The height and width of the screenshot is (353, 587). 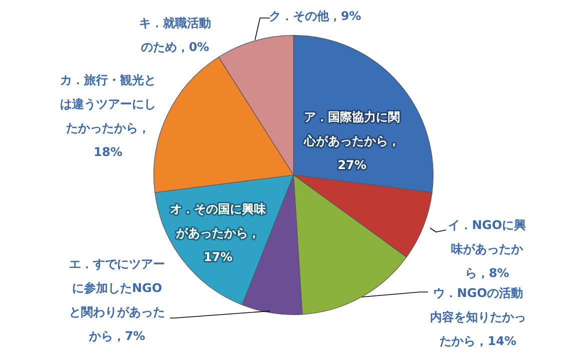 I want to click on slice-label: ア．国際協力に関心があったから，27%, so click(x=351, y=141).